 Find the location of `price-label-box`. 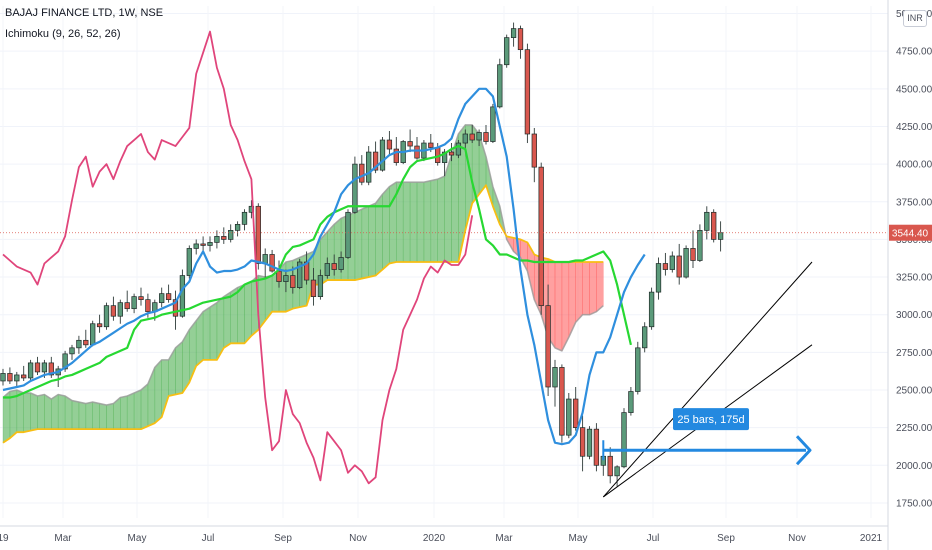

price-label-box is located at coordinates (910, 232).